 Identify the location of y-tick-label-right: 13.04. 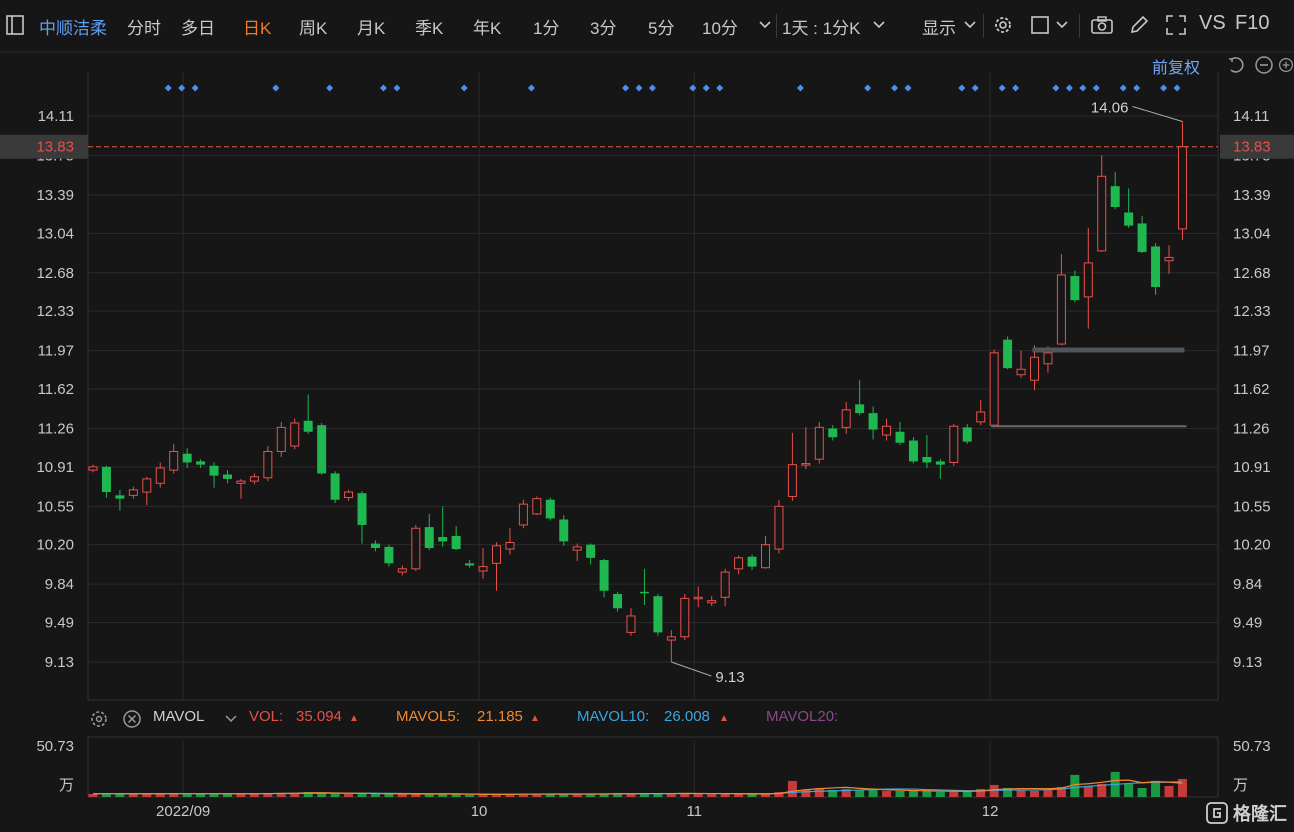
(1252, 233).